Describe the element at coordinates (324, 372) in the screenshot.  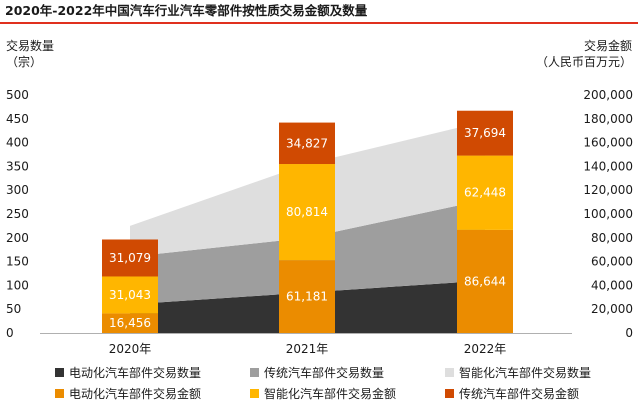
I see `legend-label: 传统汽车部件交易数量` at that location.